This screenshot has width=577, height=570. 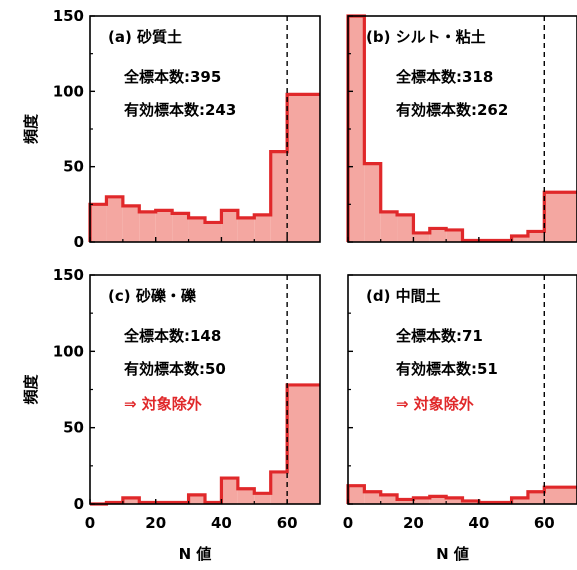 What do you see at coordinates (452, 110) in the screenshot?
I see `valid-sample-count: 有効標本数:262` at bounding box center [452, 110].